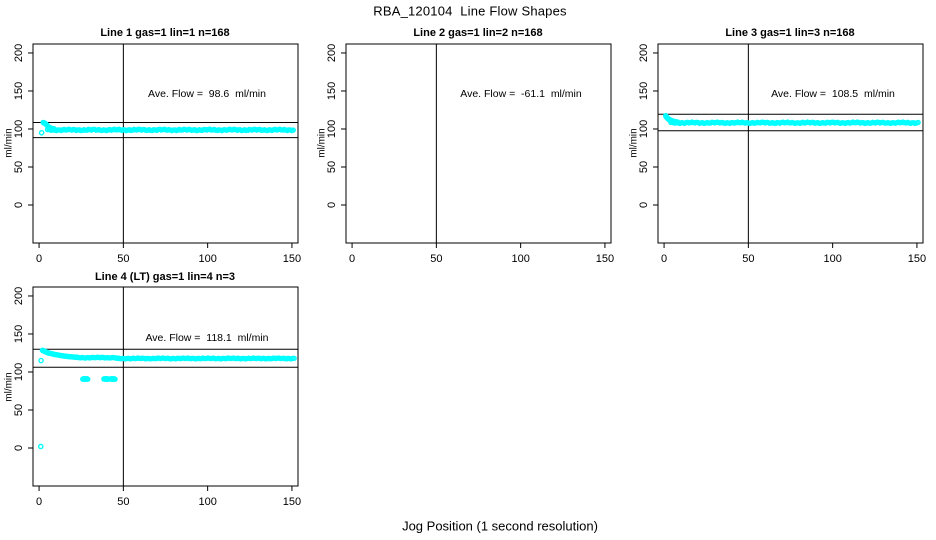 This screenshot has height=540, width=936. What do you see at coordinates (634, 143) in the screenshot?
I see `panel-3-y-axis-label: ml/min` at bounding box center [634, 143].